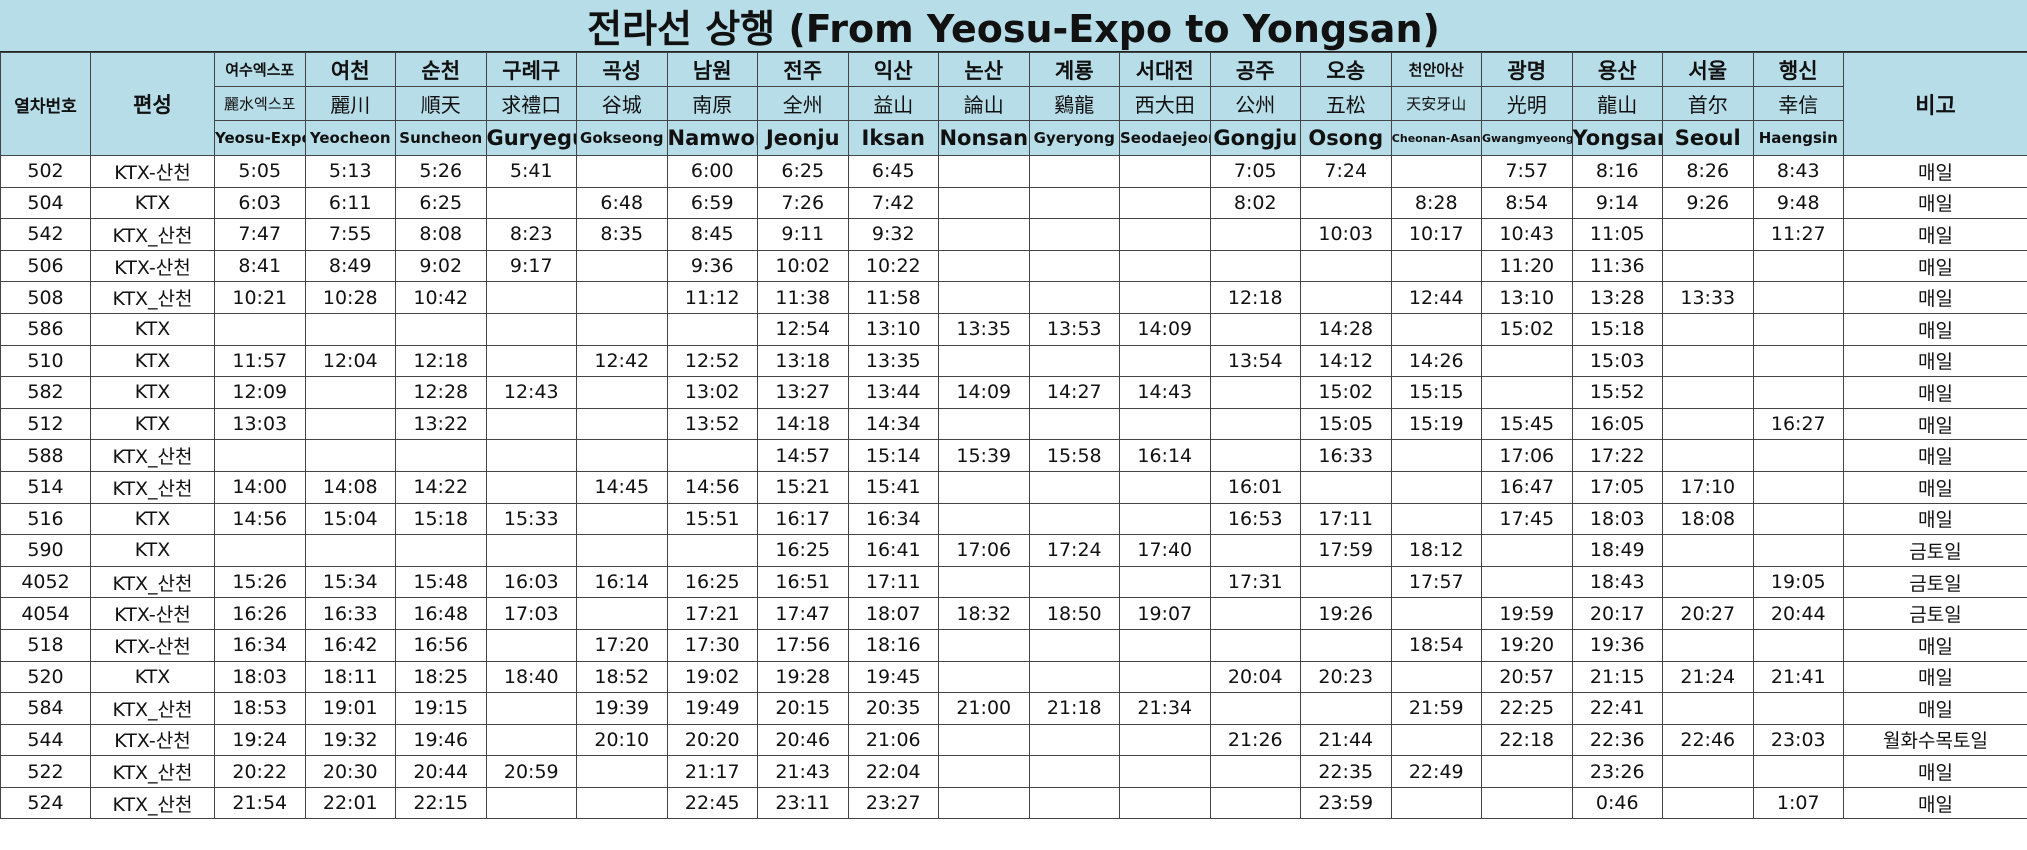 This screenshot has height=850, width=2027. Describe the element at coordinates (350, 519) in the screenshot. I see `time-cell: 15:04` at that location.